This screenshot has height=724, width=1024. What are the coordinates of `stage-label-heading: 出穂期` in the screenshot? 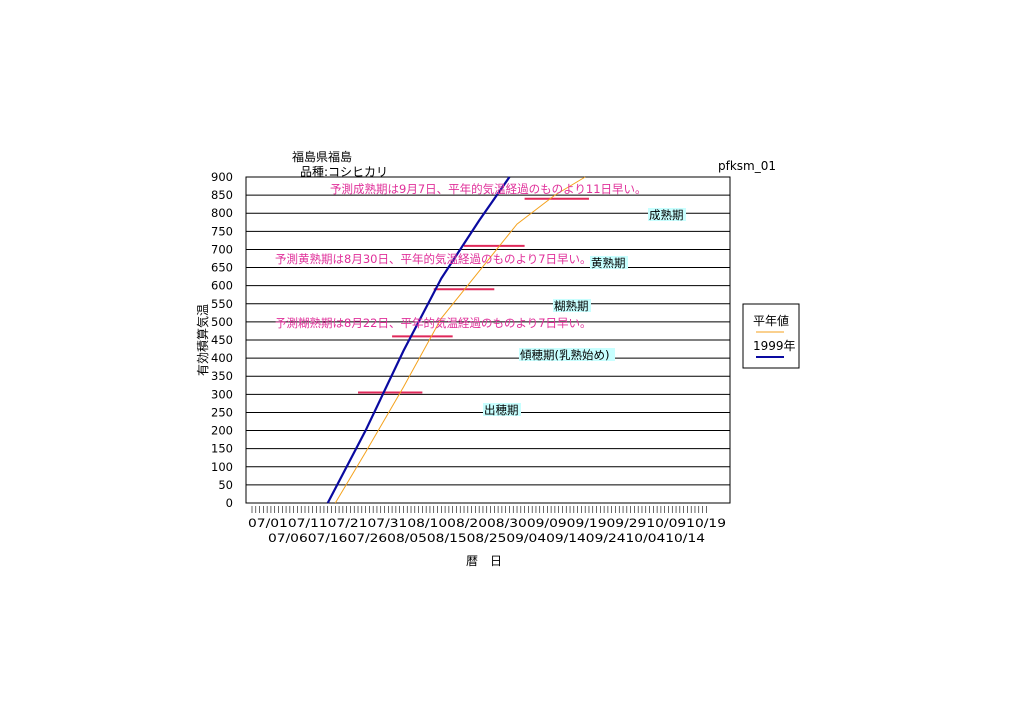 It's located at (501, 410).